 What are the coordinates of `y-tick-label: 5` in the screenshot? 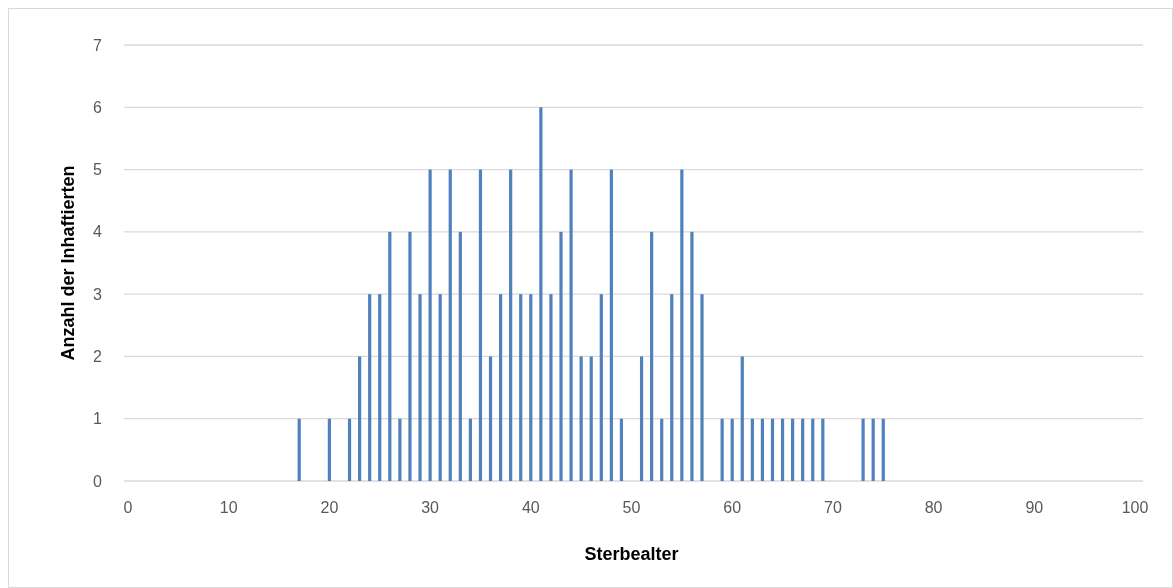 It's located at (98, 170).